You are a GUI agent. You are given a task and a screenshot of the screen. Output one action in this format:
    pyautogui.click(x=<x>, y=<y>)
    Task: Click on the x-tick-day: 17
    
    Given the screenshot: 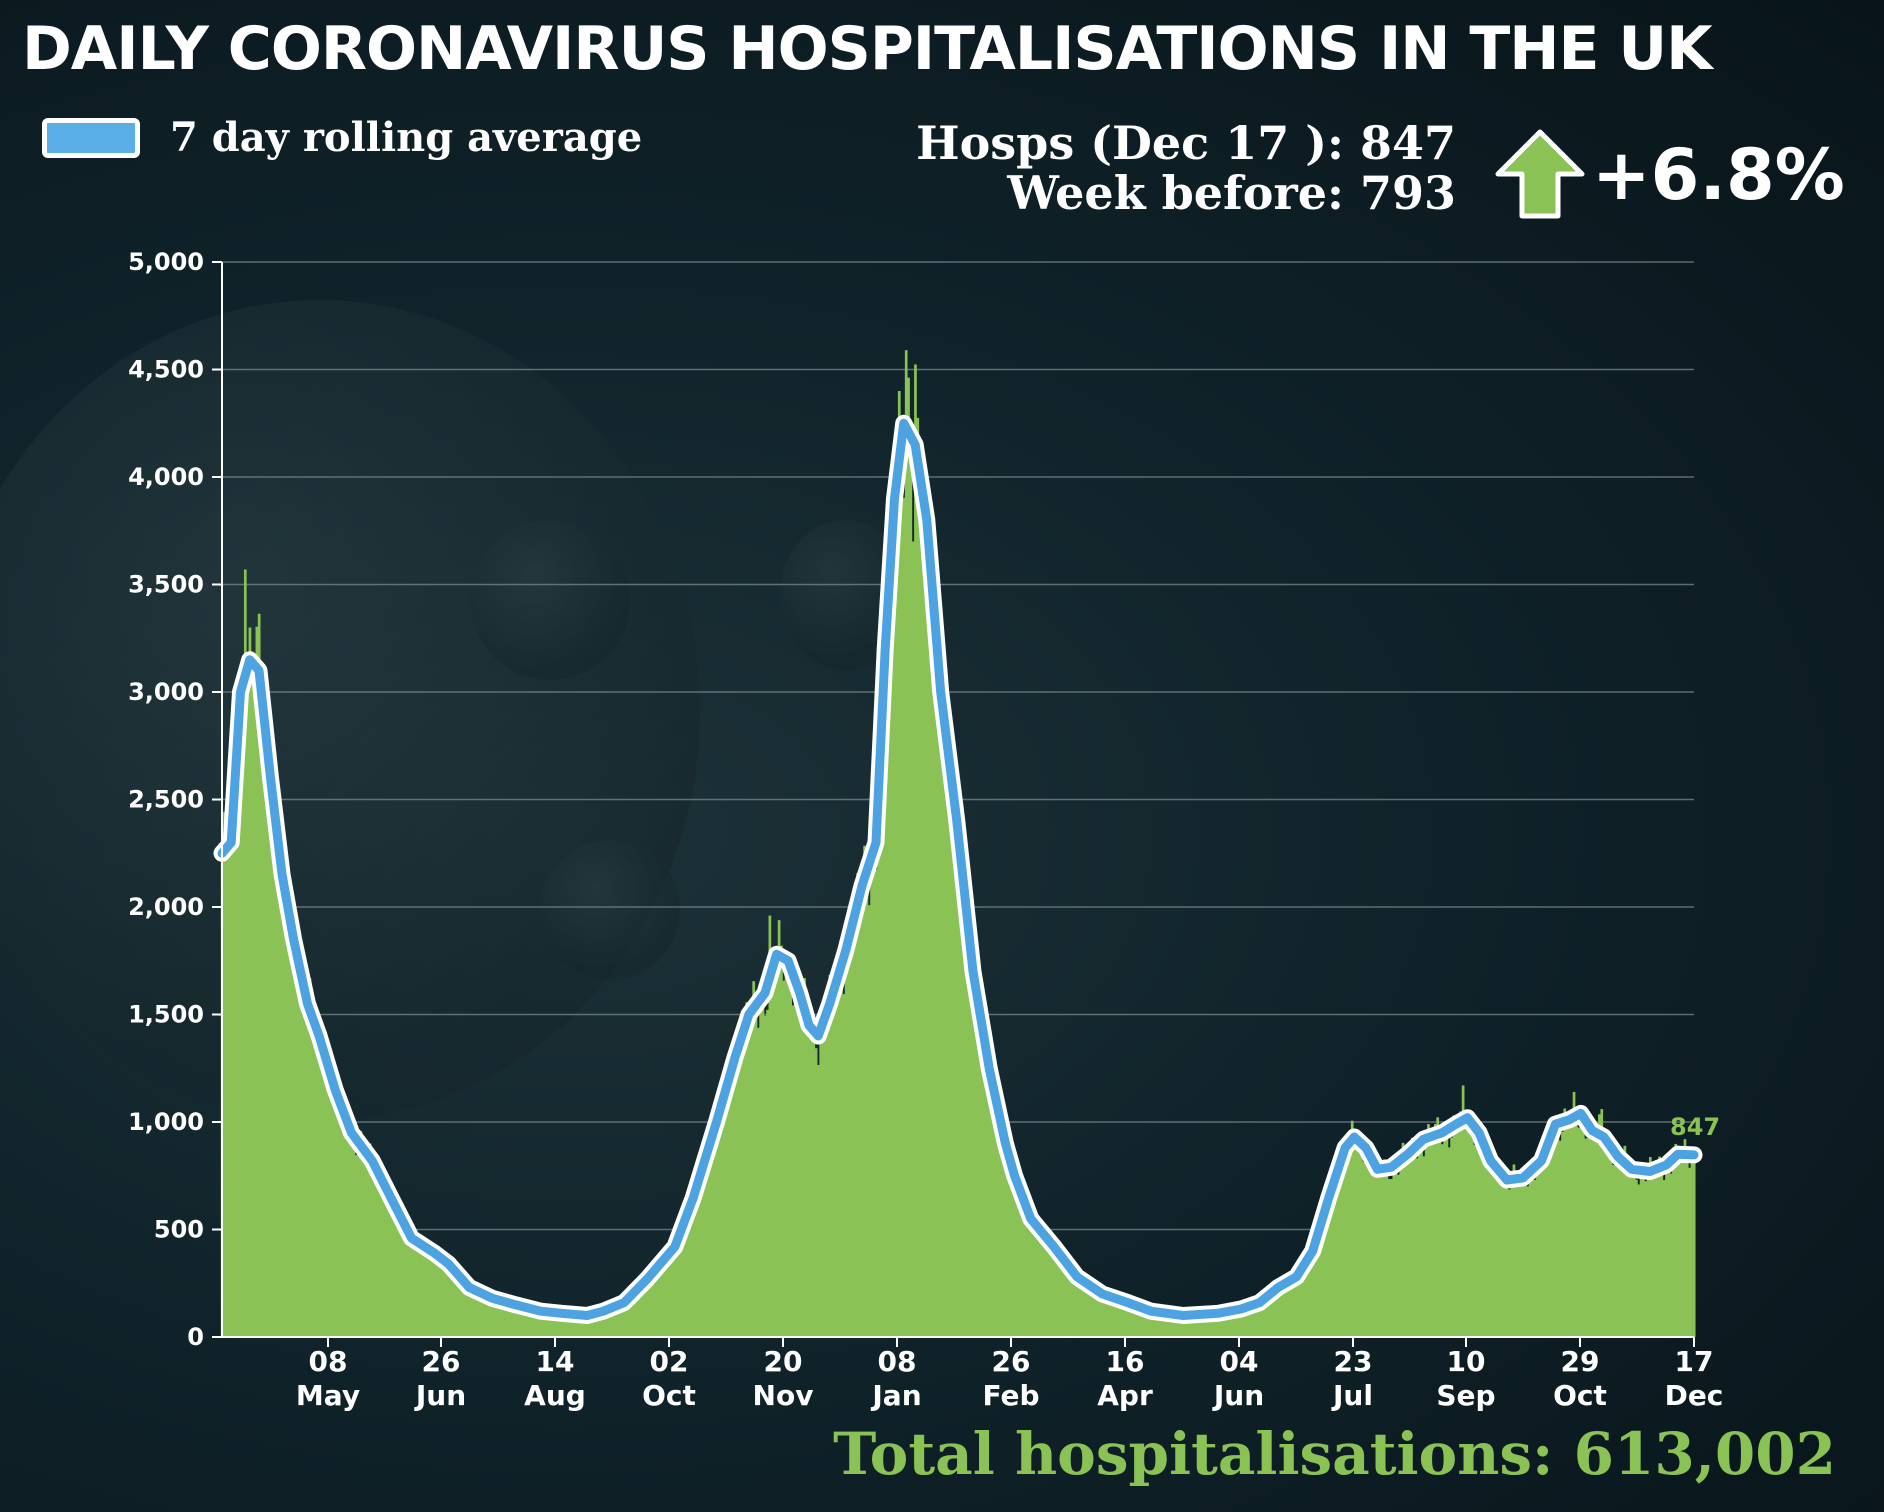 What is the action you would take?
    pyautogui.click(x=1694, y=1361)
    